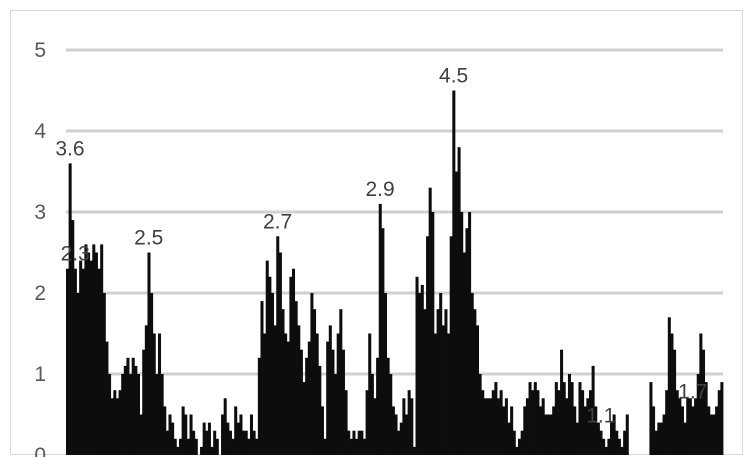  What do you see at coordinates (40, 212) in the screenshot?
I see `y-tick-label-3: 3` at bounding box center [40, 212].